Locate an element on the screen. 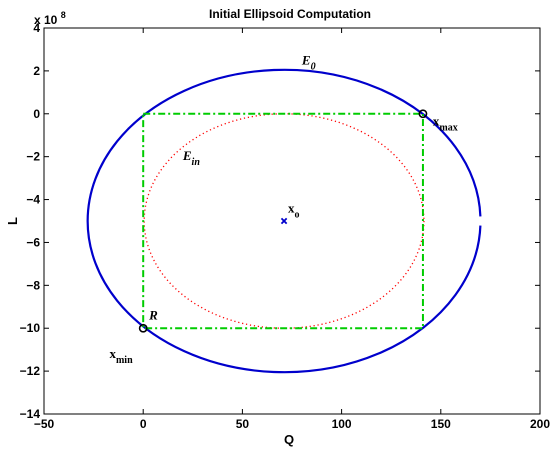  chart-title: Initial Ellipsoid Computation is located at coordinates (290, 14).